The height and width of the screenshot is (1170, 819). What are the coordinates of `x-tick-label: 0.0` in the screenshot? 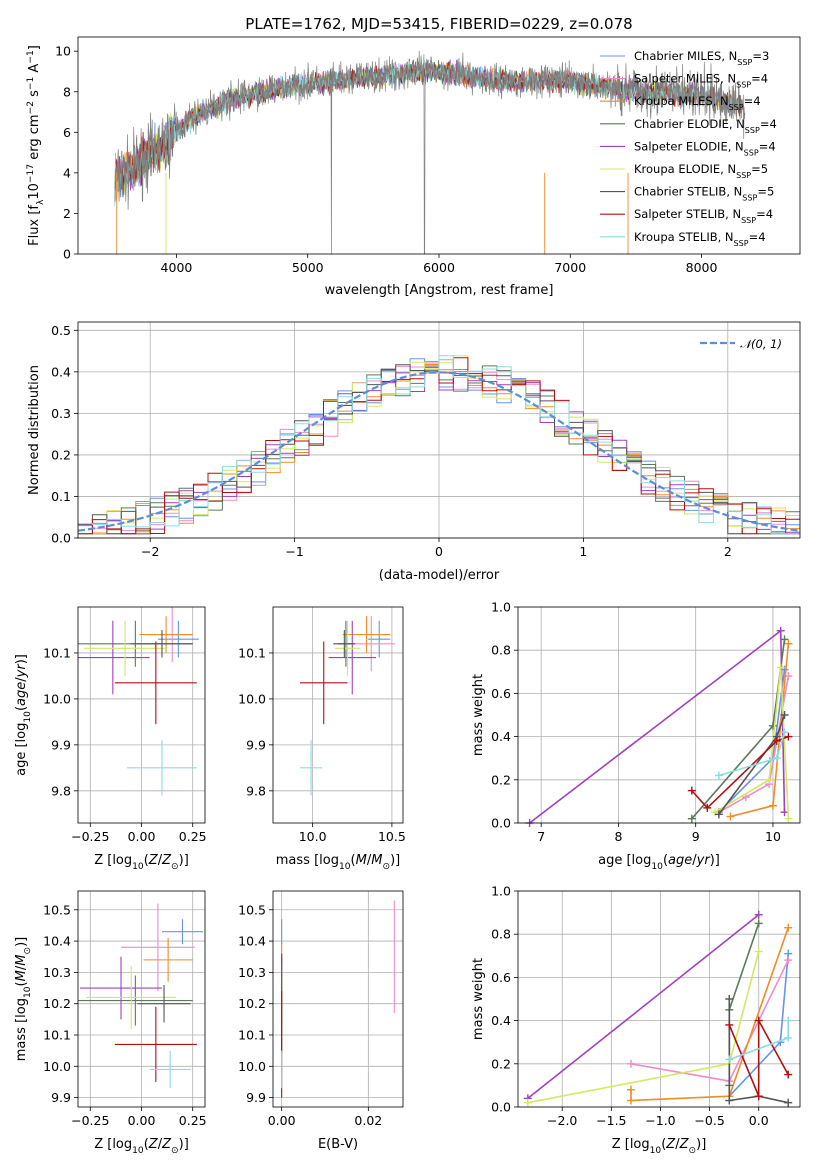 It's located at (759, 1120).